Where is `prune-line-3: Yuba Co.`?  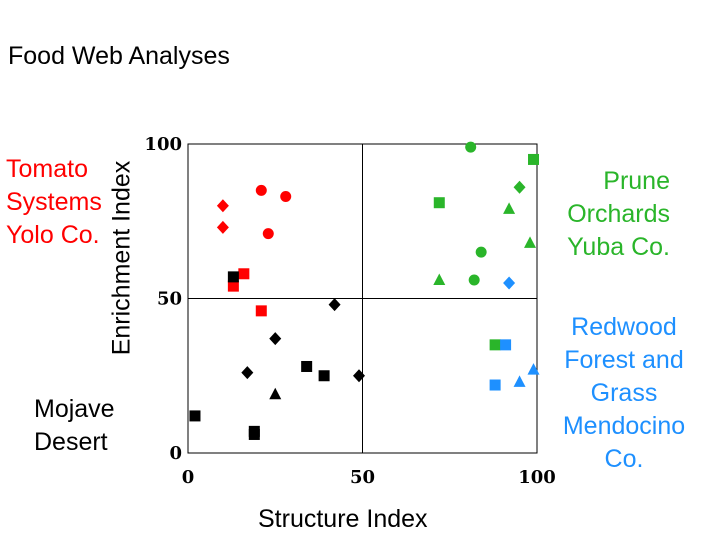
prune-line-3: Yuba Co. is located at coordinates (618, 247).